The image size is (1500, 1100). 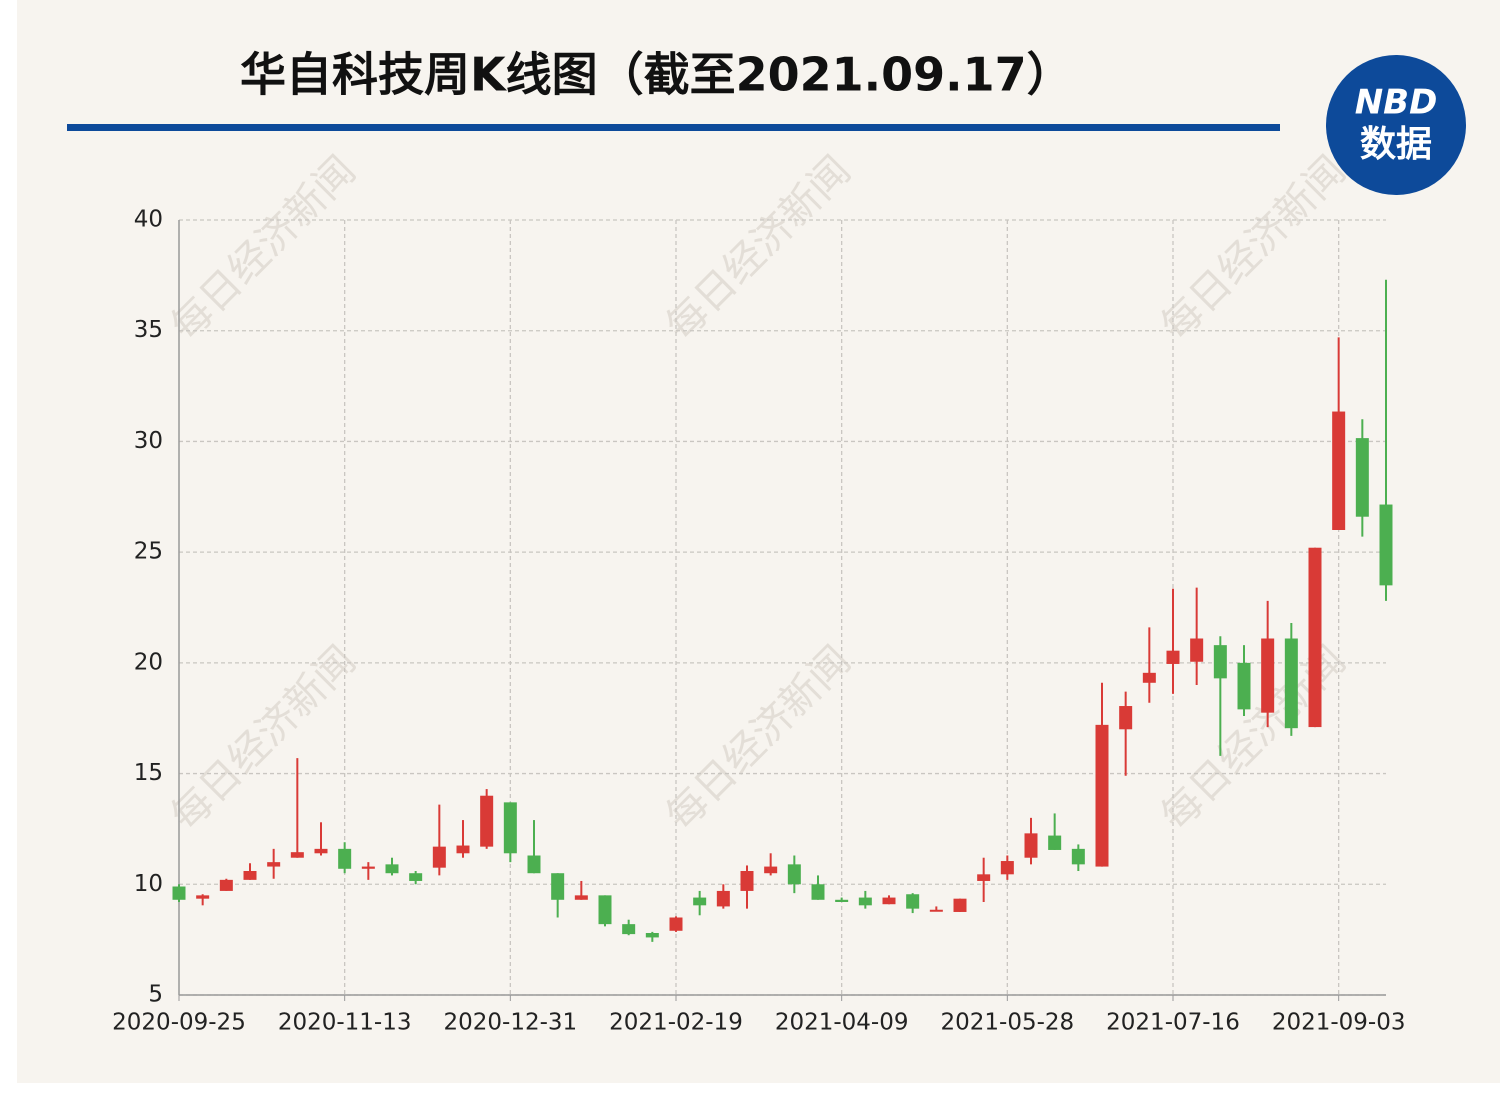 What do you see at coordinates (1007, 1023) in the screenshot?
I see `x-tick-label: 2021-05-28` at bounding box center [1007, 1023].